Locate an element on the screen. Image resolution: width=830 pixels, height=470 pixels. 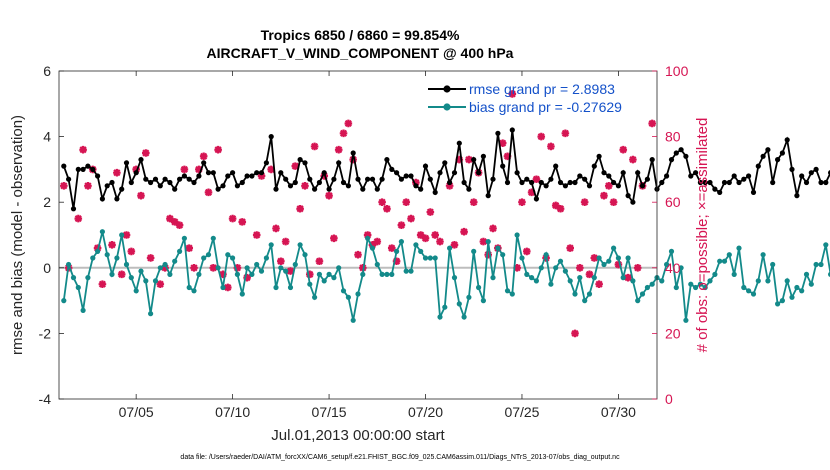
x-tick-label: 07/10 is located at coordinates (232, 412).